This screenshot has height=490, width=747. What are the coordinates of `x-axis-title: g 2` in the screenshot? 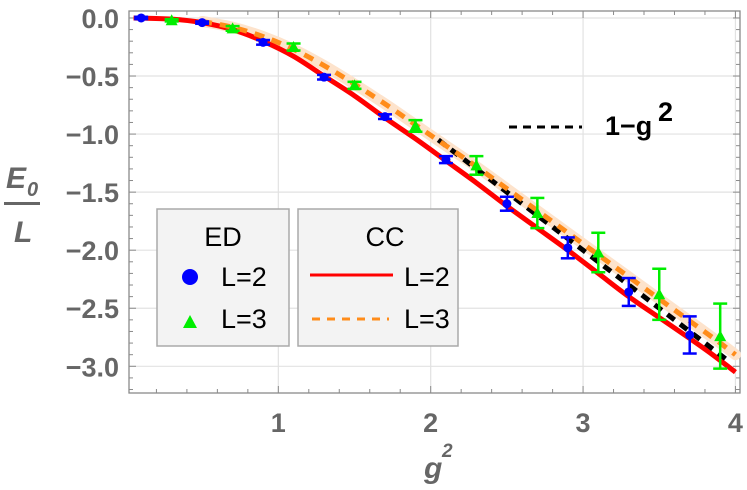 It's located at (438, 463).